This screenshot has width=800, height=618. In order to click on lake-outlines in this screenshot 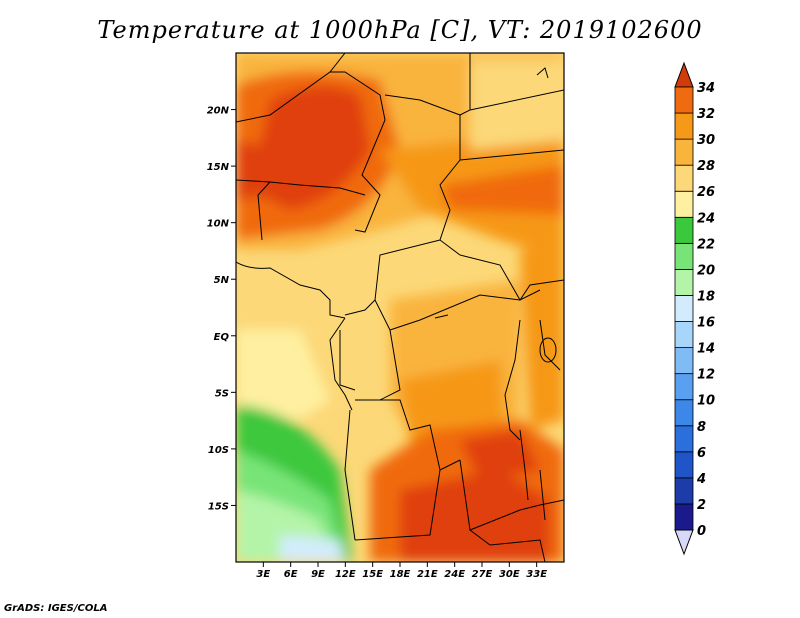, I will do `click(495, 417)`.